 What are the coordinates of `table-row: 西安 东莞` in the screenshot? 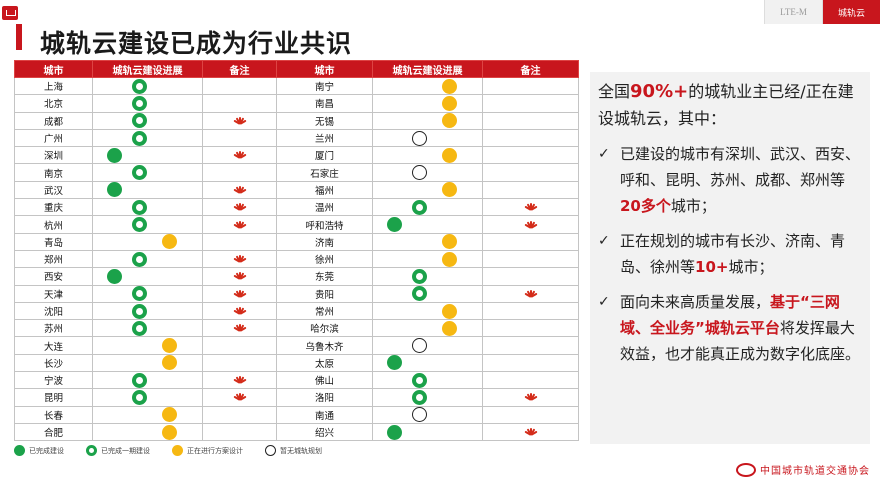 It's located at (296, 276).